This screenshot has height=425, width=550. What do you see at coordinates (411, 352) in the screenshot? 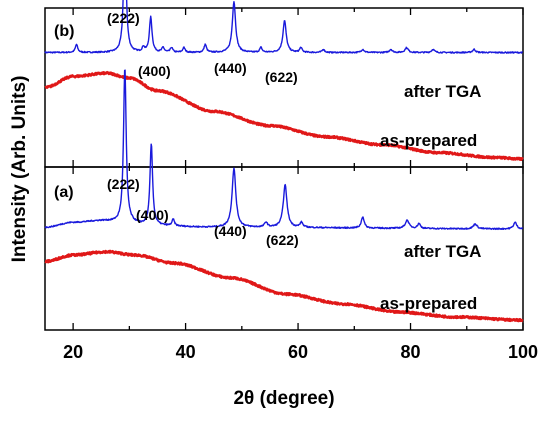
I see `x-tick-label-80: 80` at bounding box center [411, 352].